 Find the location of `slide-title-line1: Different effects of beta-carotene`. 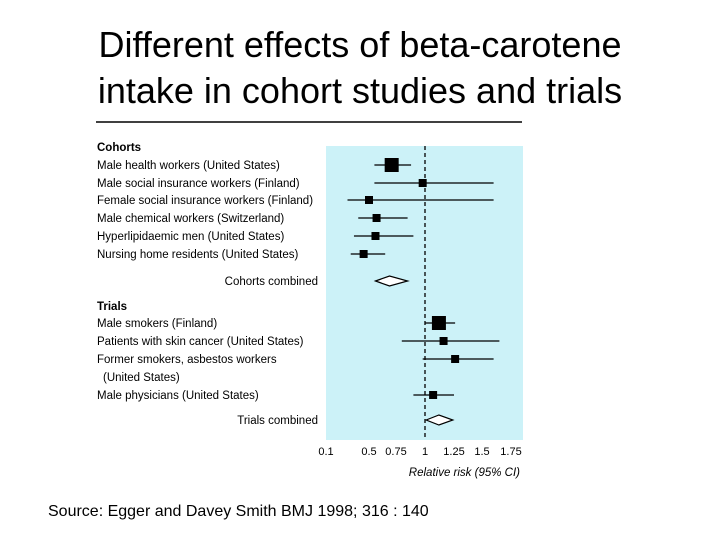

slide-title-line1: Different effects of beta-carotene is located at coordinates (360, 44).